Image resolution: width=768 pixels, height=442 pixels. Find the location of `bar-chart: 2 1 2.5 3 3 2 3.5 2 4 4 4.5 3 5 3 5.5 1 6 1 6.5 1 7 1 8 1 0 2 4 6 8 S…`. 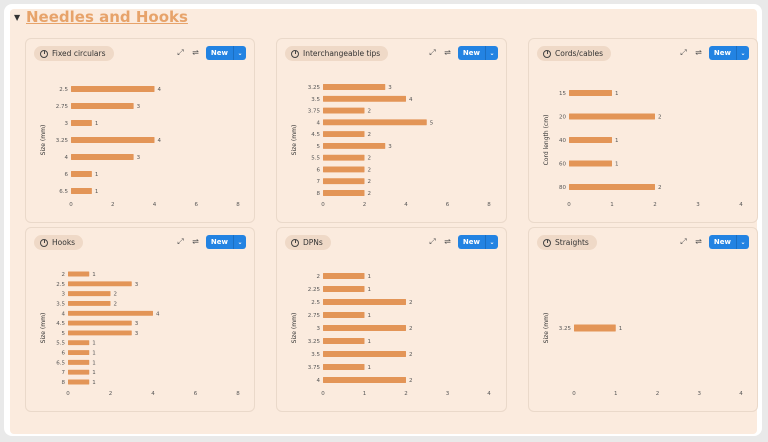

bar-chart: 2 1 2.5 3 3 2 3.5 2 4 4 4.5 3 5 3 5.5 1 6 1 6.5 1 7 1 8 1 0 2 4 6 8 S… is located at coordinates (140, 334).